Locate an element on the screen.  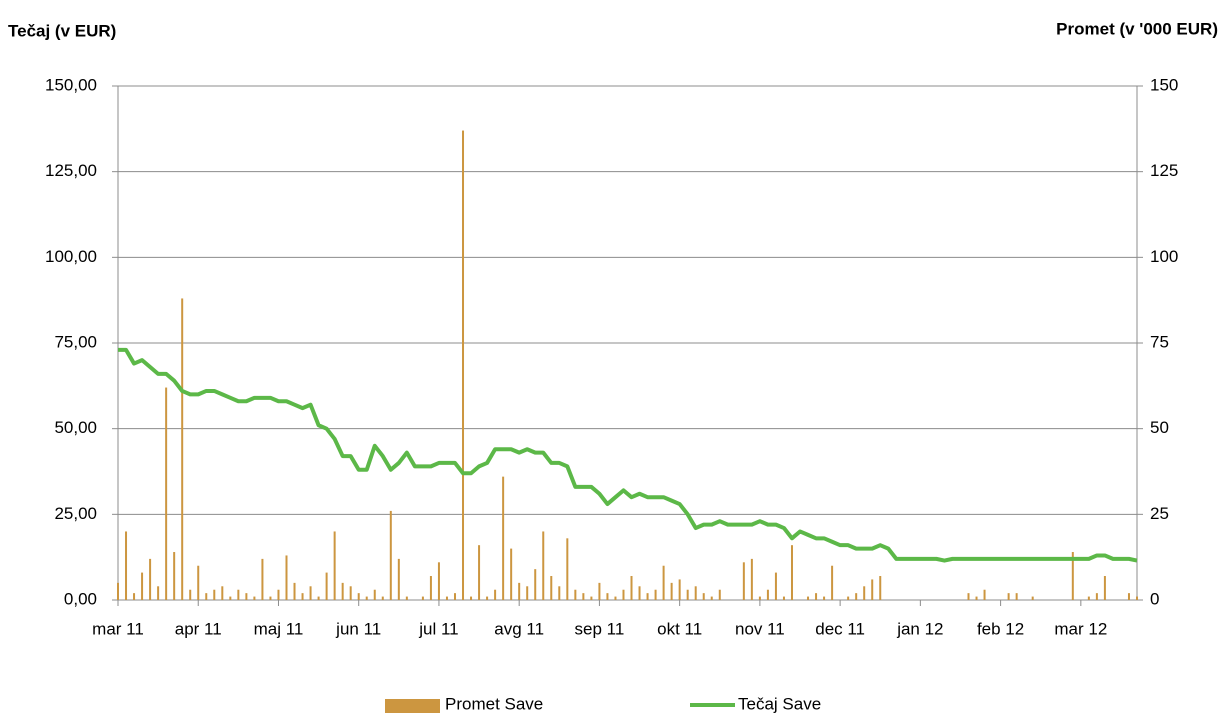
x-tick-label: apr 11 is located at coordinates (198, 628).